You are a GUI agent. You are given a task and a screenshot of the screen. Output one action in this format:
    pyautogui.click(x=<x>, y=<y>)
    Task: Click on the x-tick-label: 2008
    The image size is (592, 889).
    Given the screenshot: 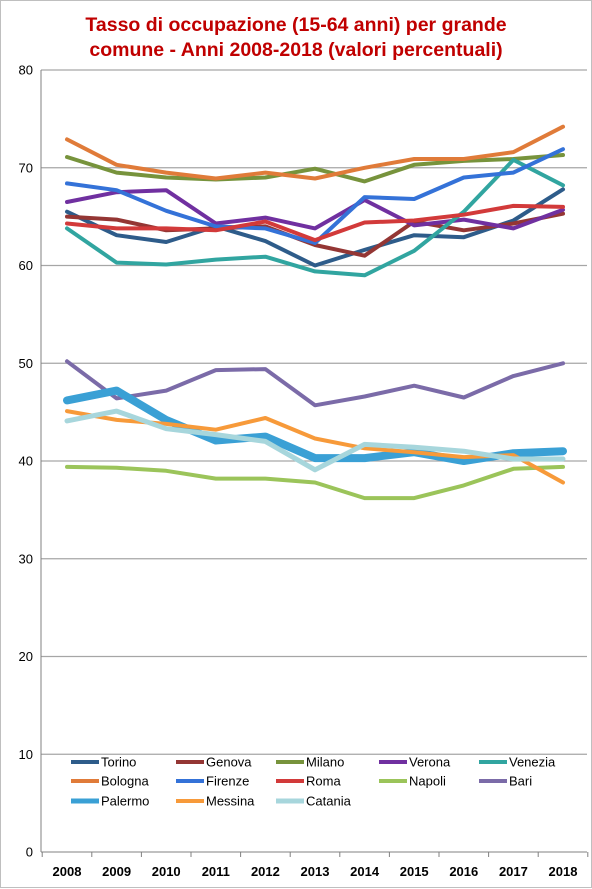 What is the action you would take?
    pyautogui.click(x=67, y=871)
    